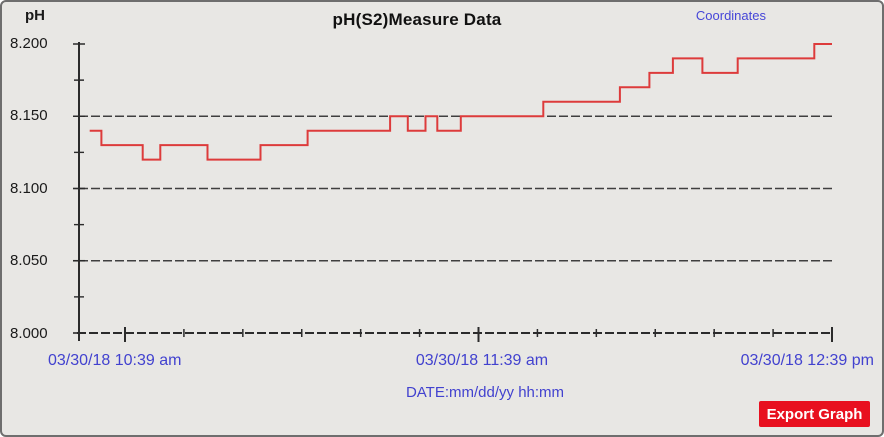  Describe the element at coordinates (482, 360) in the screenshot. I see `x-tick-label: 03/30/18 11:39 am` at that location.